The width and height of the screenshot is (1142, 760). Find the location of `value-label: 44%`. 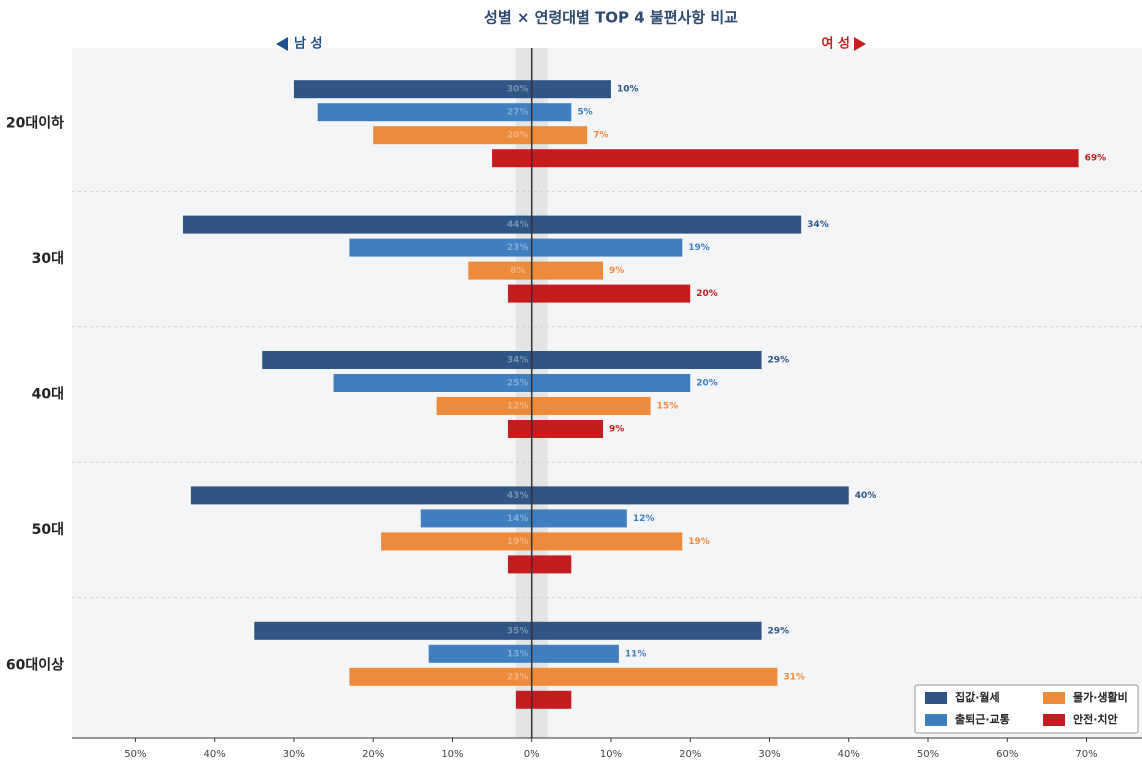

value-label: 44% is located at coordinates (518, 225).